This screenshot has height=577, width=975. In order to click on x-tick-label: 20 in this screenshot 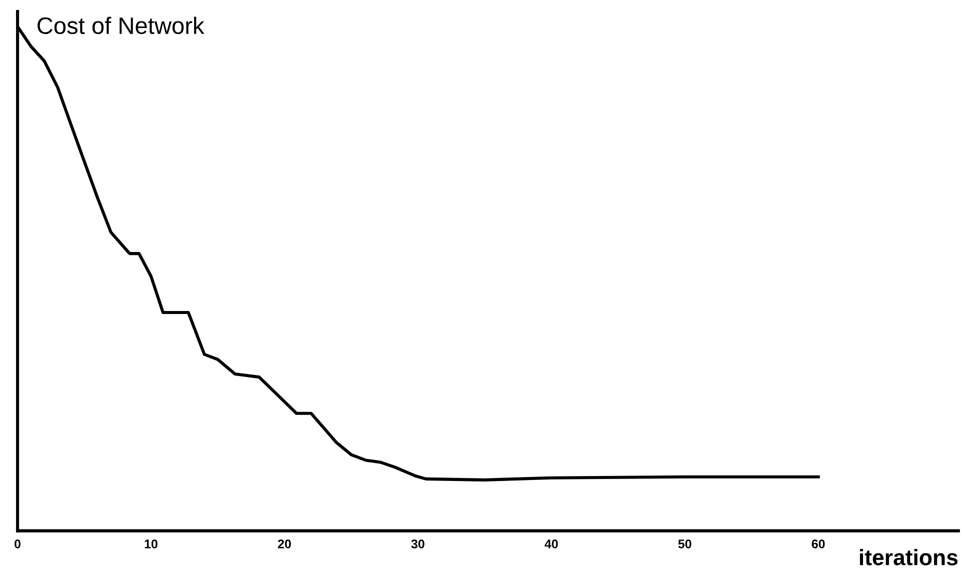, I will do `click(284, 544)`.